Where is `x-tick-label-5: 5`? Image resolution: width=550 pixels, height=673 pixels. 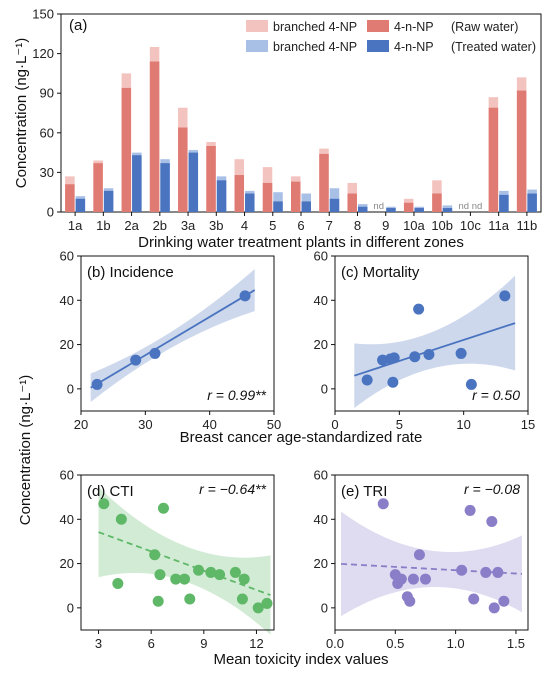
x-tick-label-5: 5 is located at coordinates (272, 225).